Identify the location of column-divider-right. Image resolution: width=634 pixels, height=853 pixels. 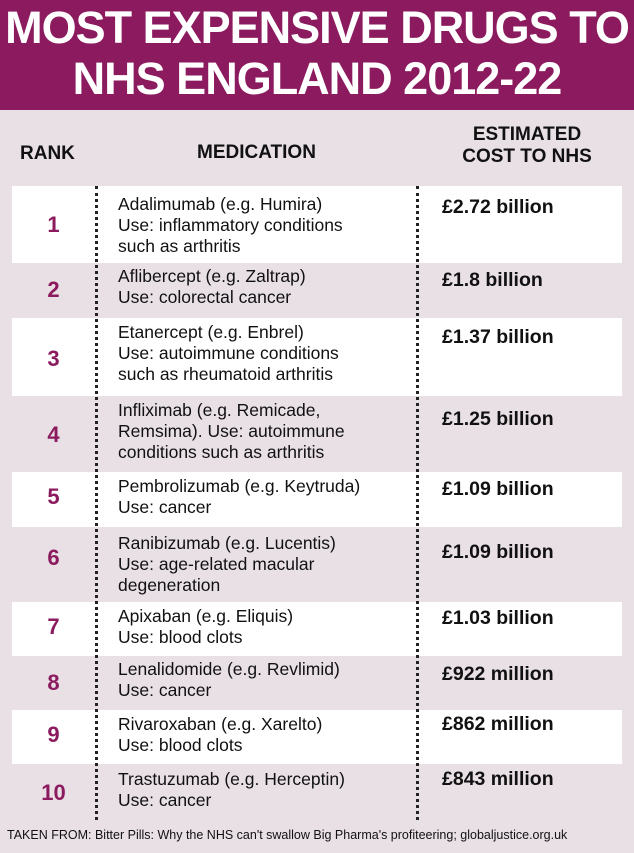
(417, 503).